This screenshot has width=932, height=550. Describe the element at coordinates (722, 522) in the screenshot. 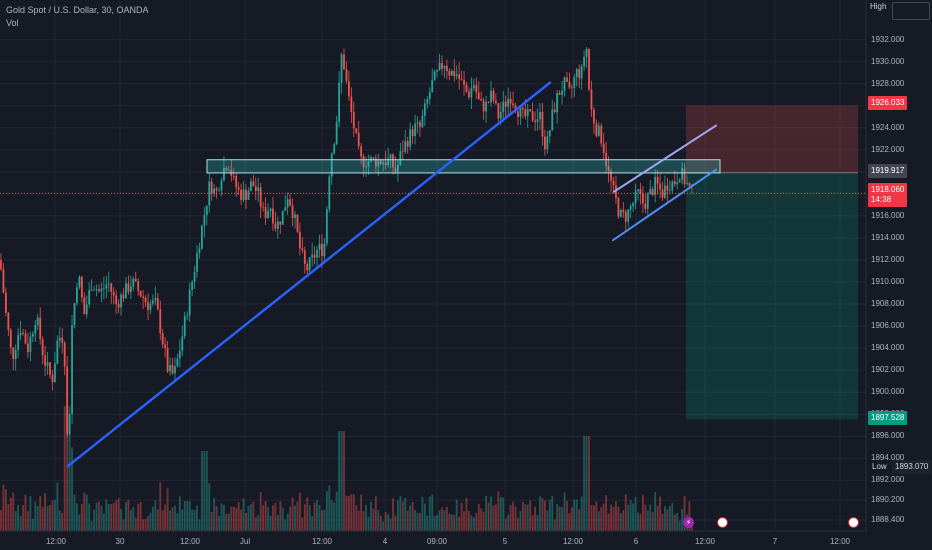

I see `us-flag-icon` at that location.